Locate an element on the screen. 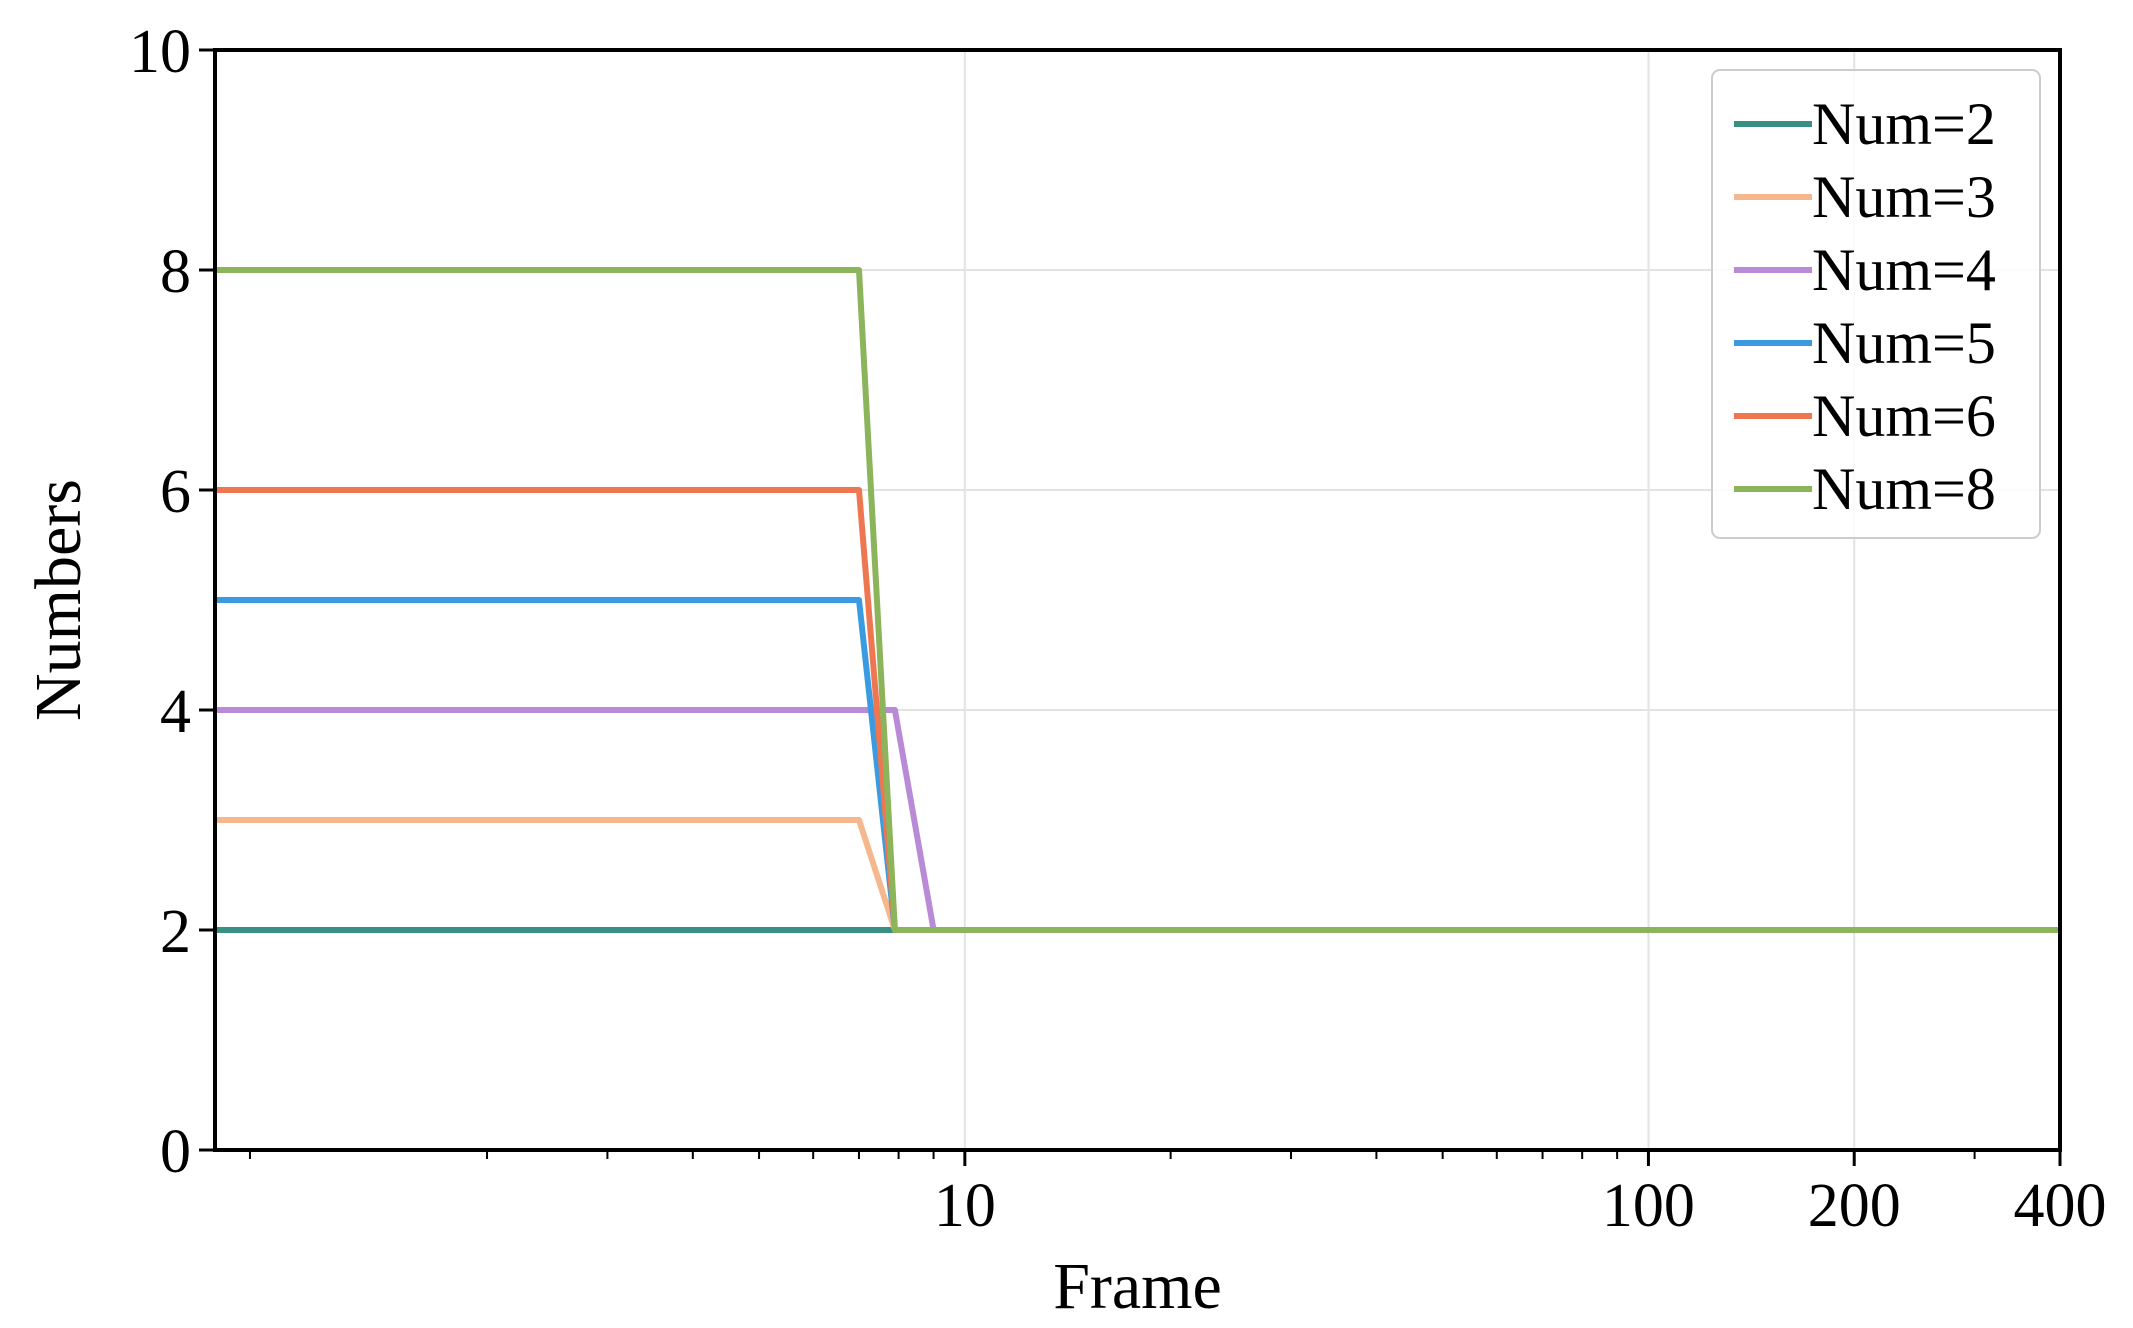 Image resolution: width=2133 pixels, height=1328 pixels. legend-label: Num=2 is located at coordinates (1904, 124).